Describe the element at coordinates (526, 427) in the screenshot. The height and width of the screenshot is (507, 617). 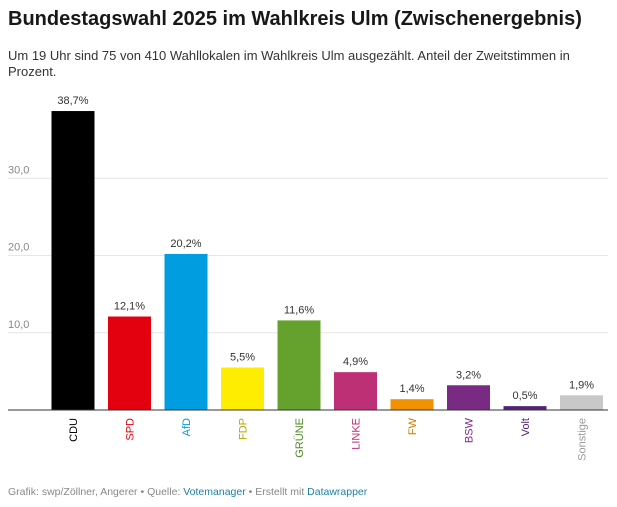
I see `category-label-volt: Volt` at that location.